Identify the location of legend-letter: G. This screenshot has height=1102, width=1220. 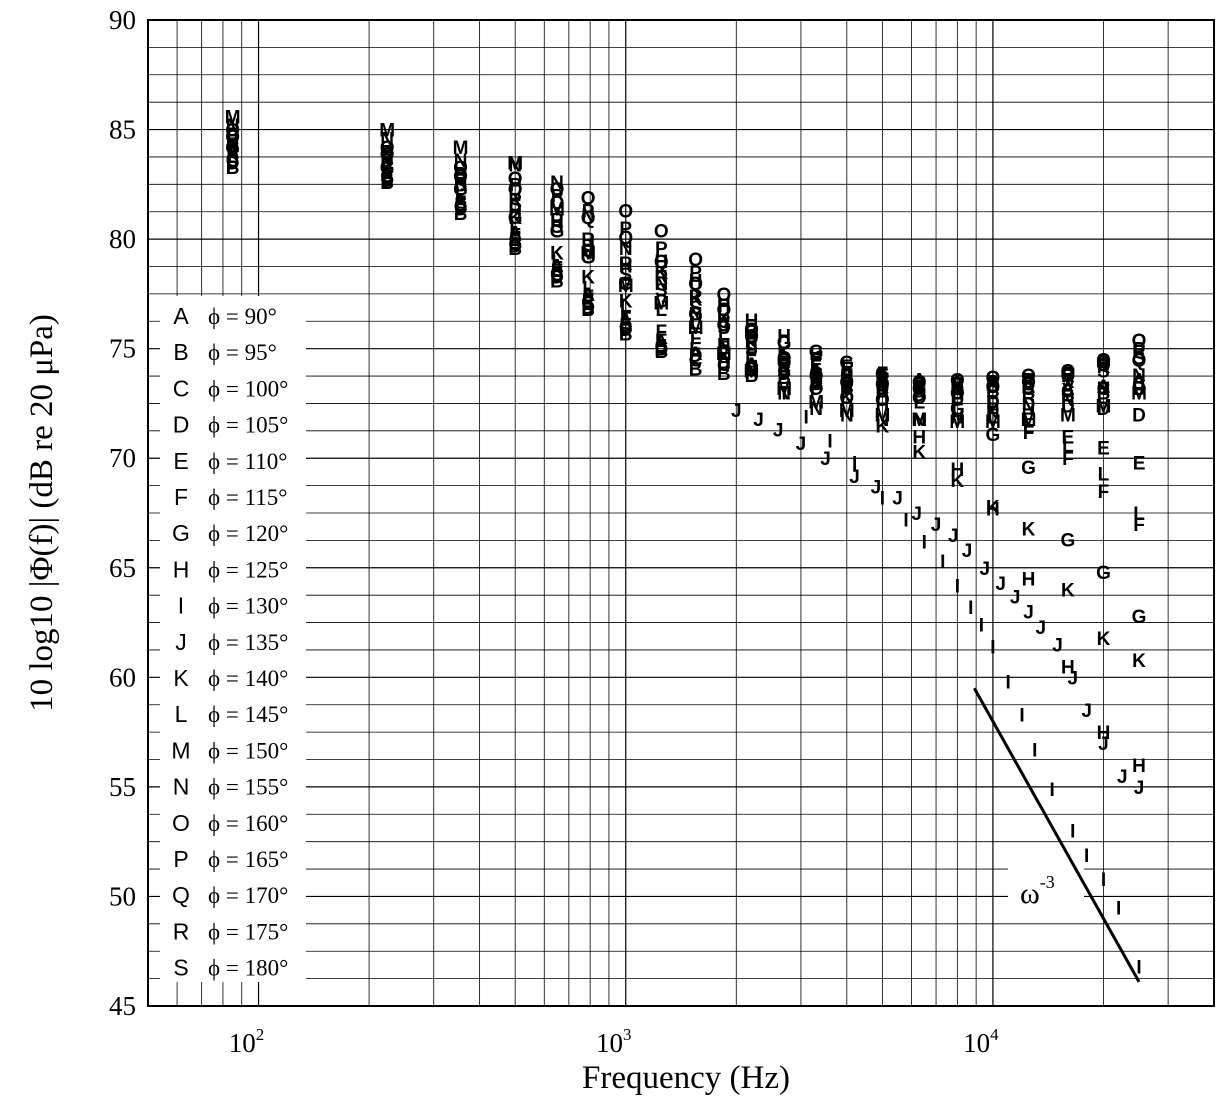
(181, 533).